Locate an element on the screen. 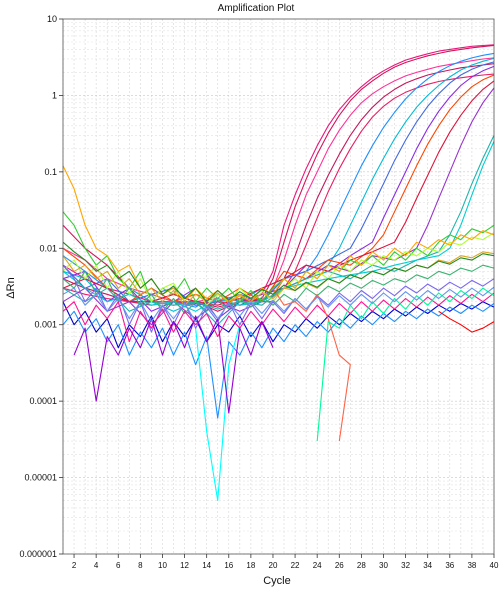  x-tick-label: 28 is located at coordinates (361, 565).